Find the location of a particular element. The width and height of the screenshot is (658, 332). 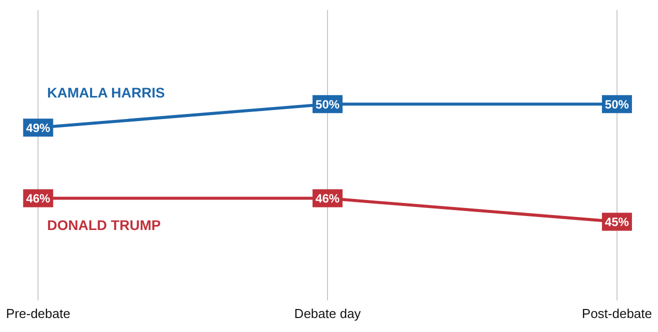

series-label: DONALD TRUMP is located at coordinates (104, 225).